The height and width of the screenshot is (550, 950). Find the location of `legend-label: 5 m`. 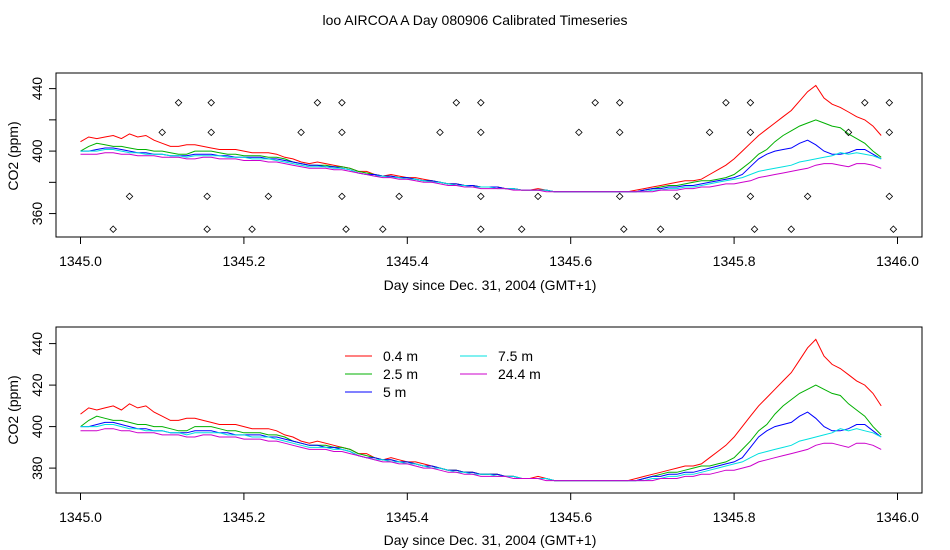

legend-label: 5 m is located at coordinates (394, 392).